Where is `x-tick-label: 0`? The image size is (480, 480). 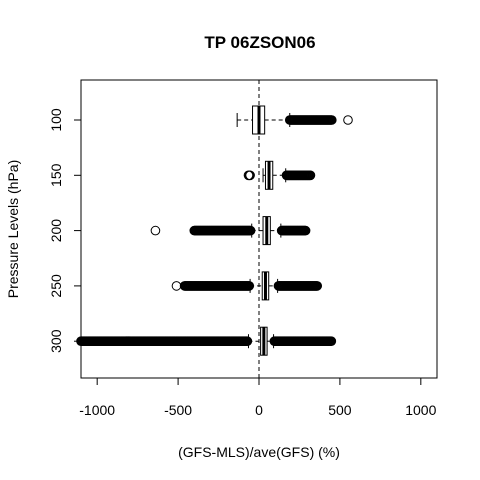
x-tick-label: 0 is located at coordinates (259, 410).